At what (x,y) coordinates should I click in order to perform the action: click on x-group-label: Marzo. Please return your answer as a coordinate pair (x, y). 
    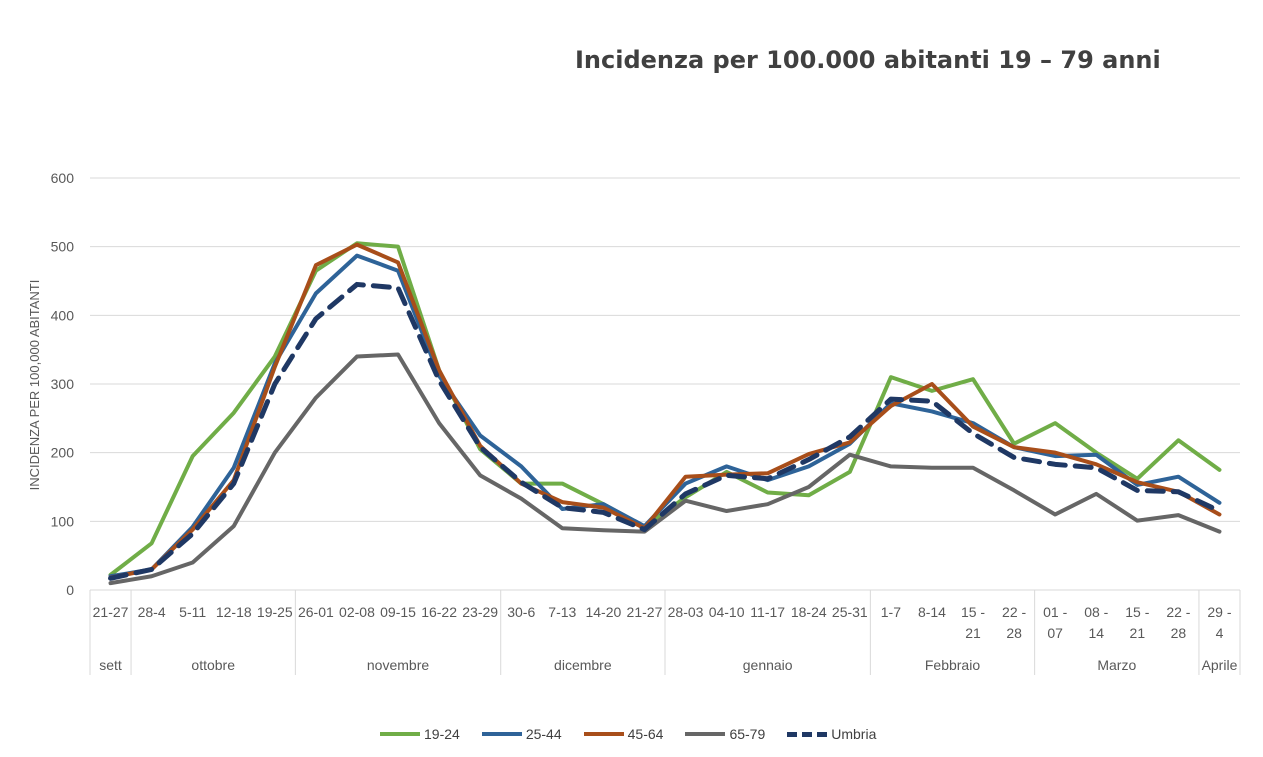
    Looking at the image, I should click on (1116, 665).